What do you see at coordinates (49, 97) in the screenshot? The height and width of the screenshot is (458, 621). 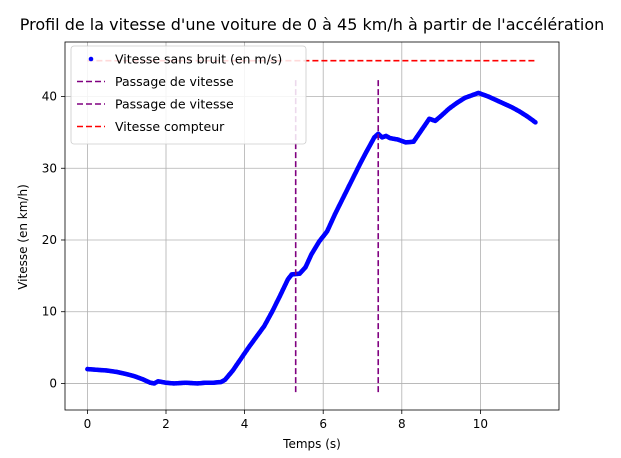 I see `y-tick-label: 40` at bounding box center [49, 97].